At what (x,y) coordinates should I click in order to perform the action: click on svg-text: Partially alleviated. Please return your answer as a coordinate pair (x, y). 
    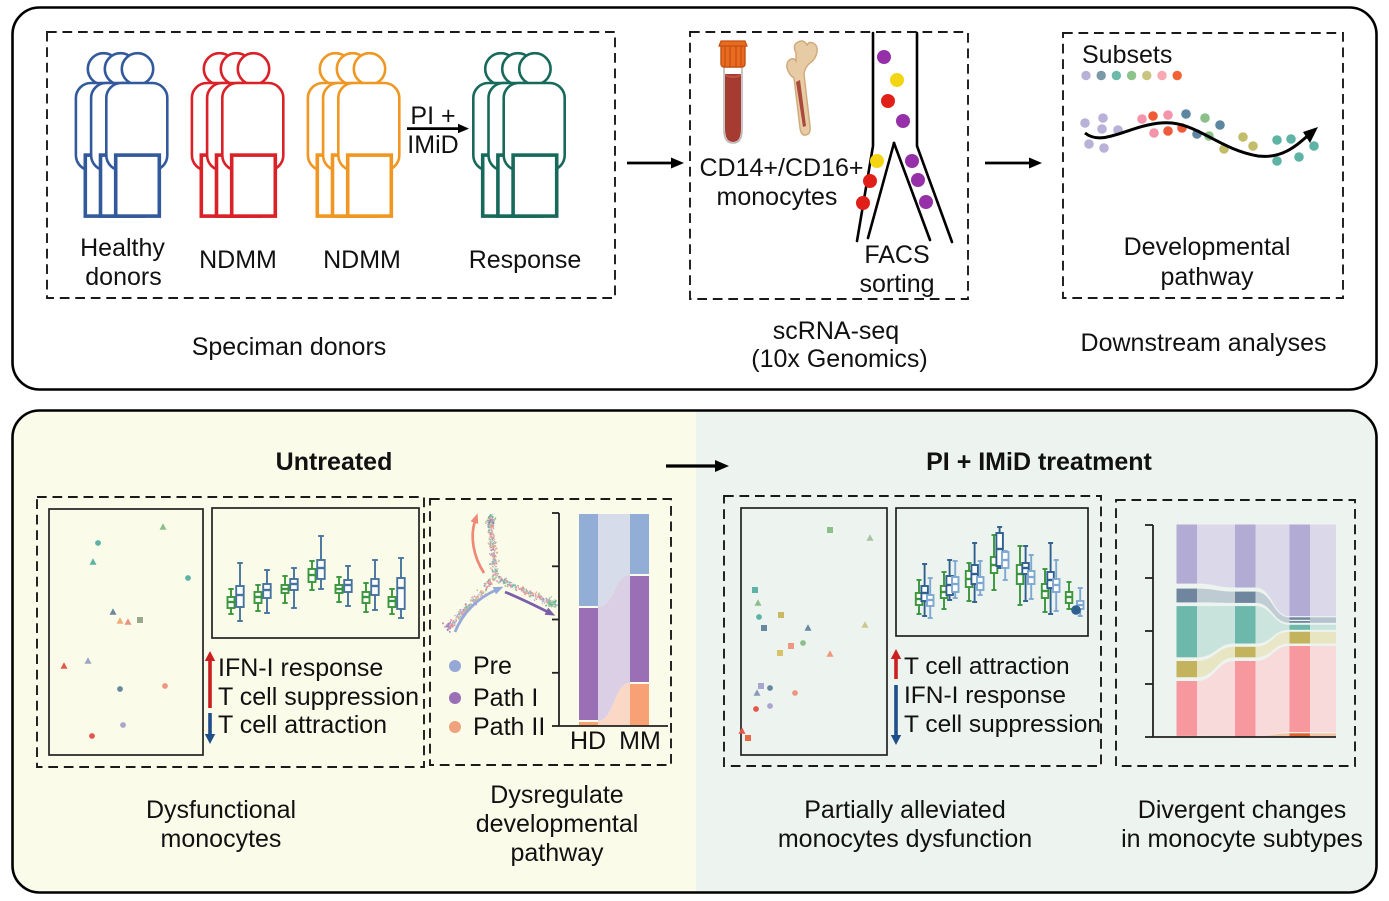
    Looking at the image, I should click on (905, 810).